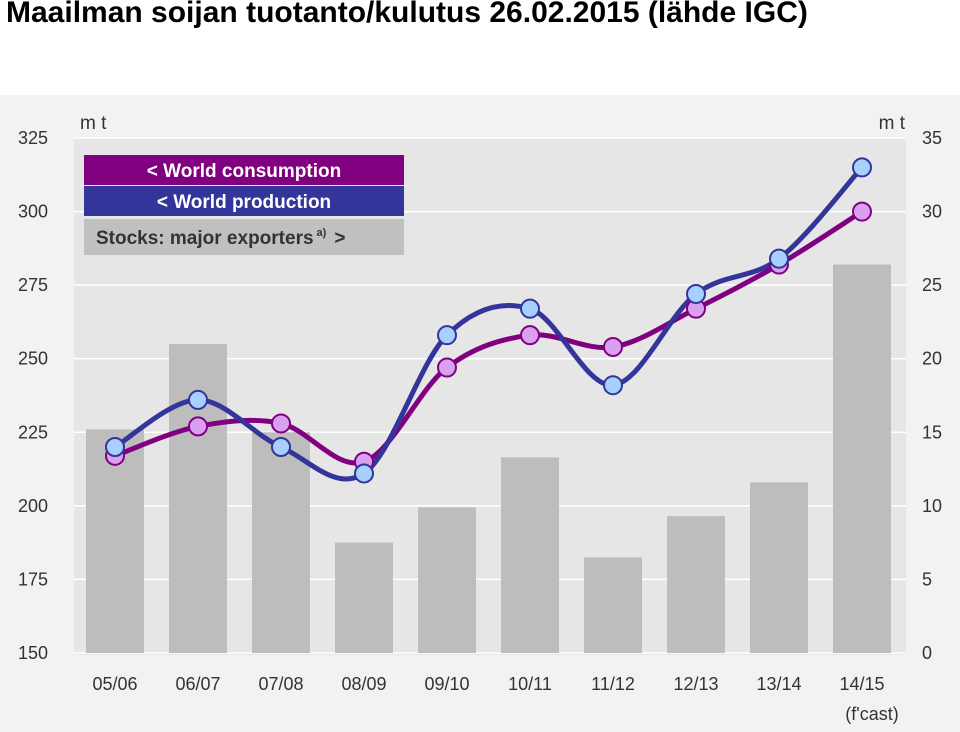 This screenshot has width=960, height=732. Describe the element at coordinates (613, 684) in the screenshot. I see `x-tick-label: 11/12` at that location.